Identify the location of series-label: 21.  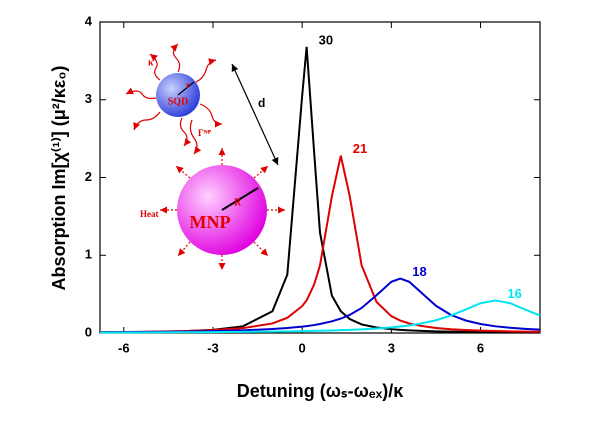
(360, 148).